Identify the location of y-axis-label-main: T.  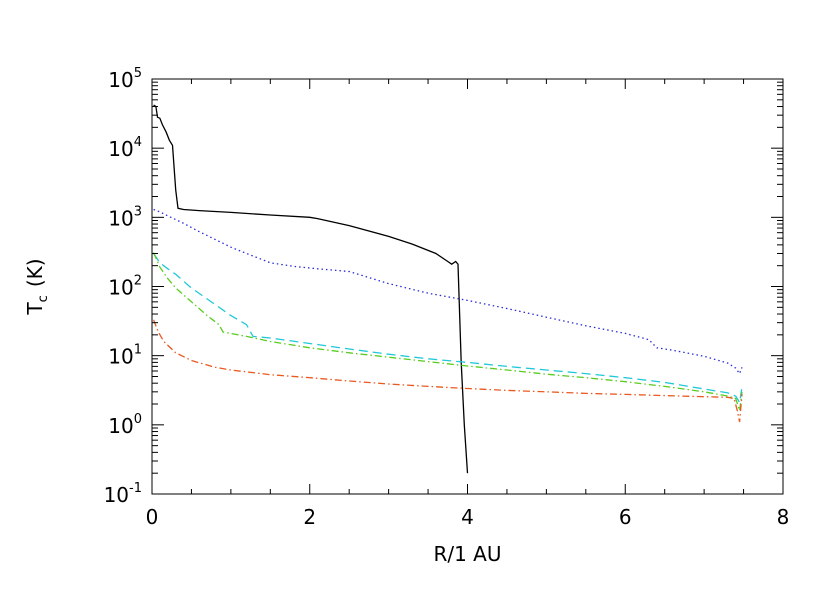
(35, 309).